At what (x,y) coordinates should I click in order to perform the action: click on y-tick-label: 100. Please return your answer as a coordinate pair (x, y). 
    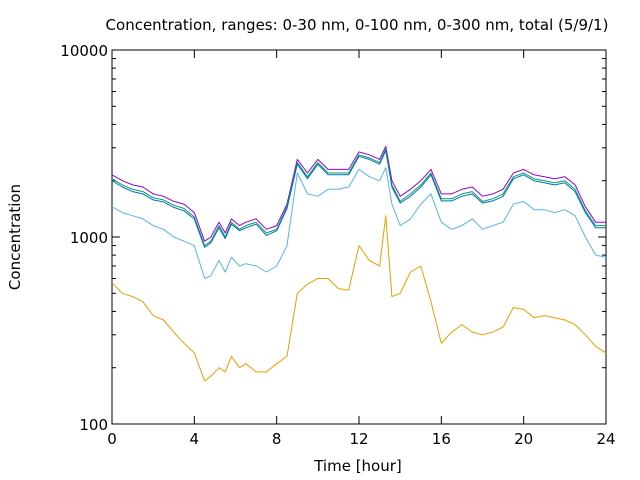
    Looking at the image, I should click on (93, 425).